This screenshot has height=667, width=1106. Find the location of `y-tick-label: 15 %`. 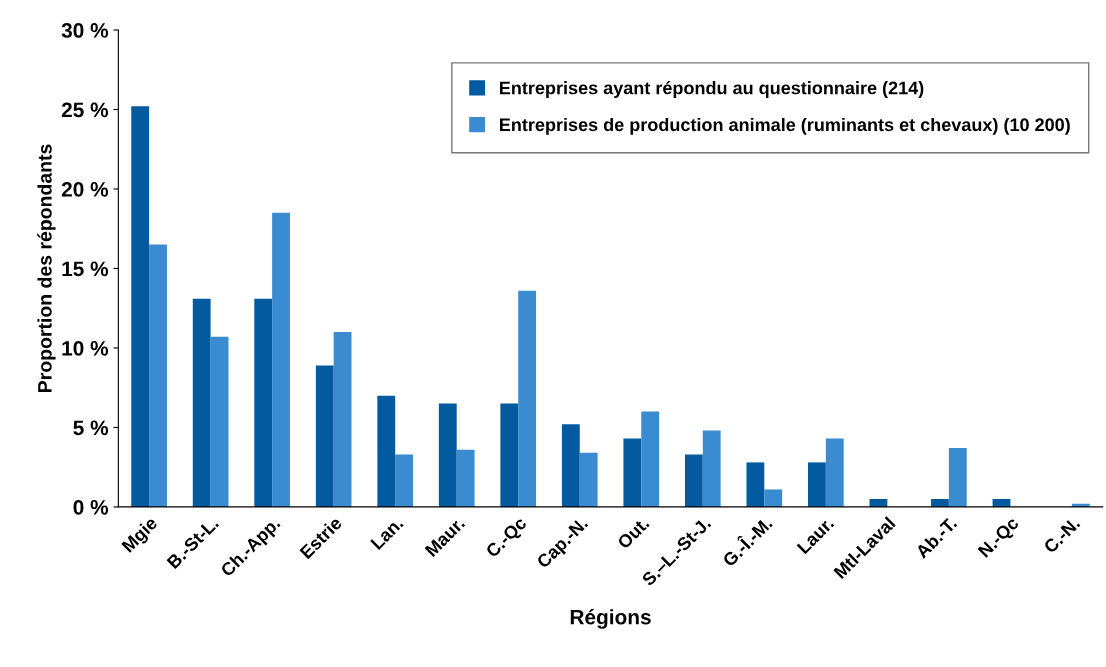

y-tick-label: 15 % is located at coordinates (85, 269).